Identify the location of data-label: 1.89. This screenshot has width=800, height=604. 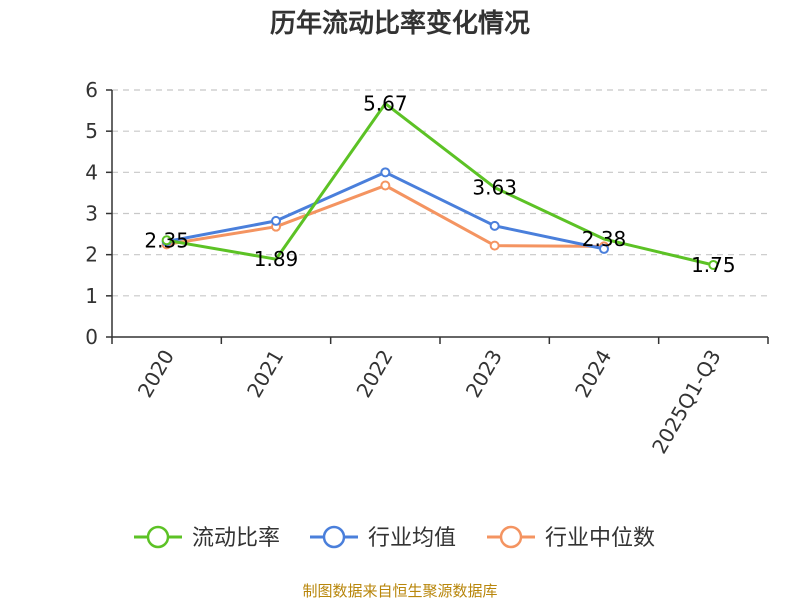
(276, 259).